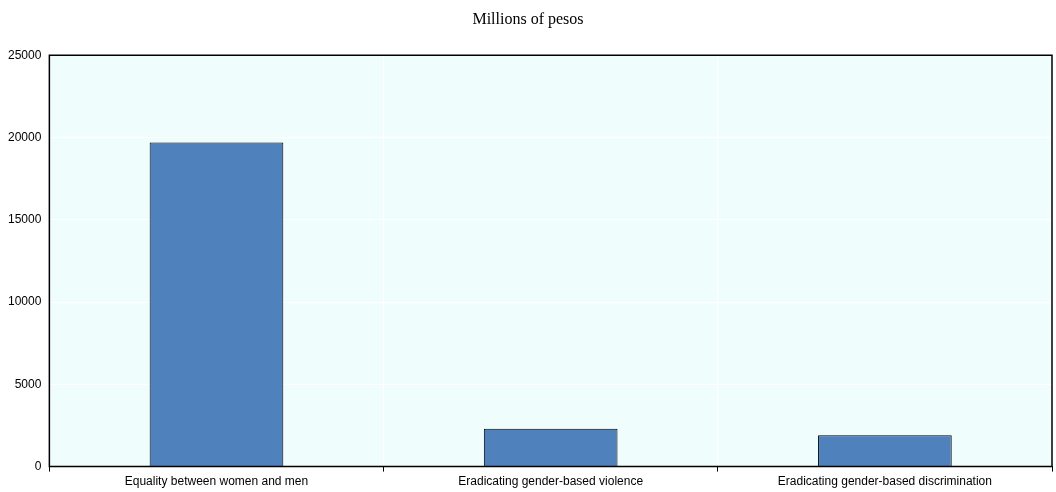 The image size is (1056, 492). What do you see at coordinates (24, 136) in the screenshot?
I see `y-tick-label: 20000` at bounding box center [24, 136].